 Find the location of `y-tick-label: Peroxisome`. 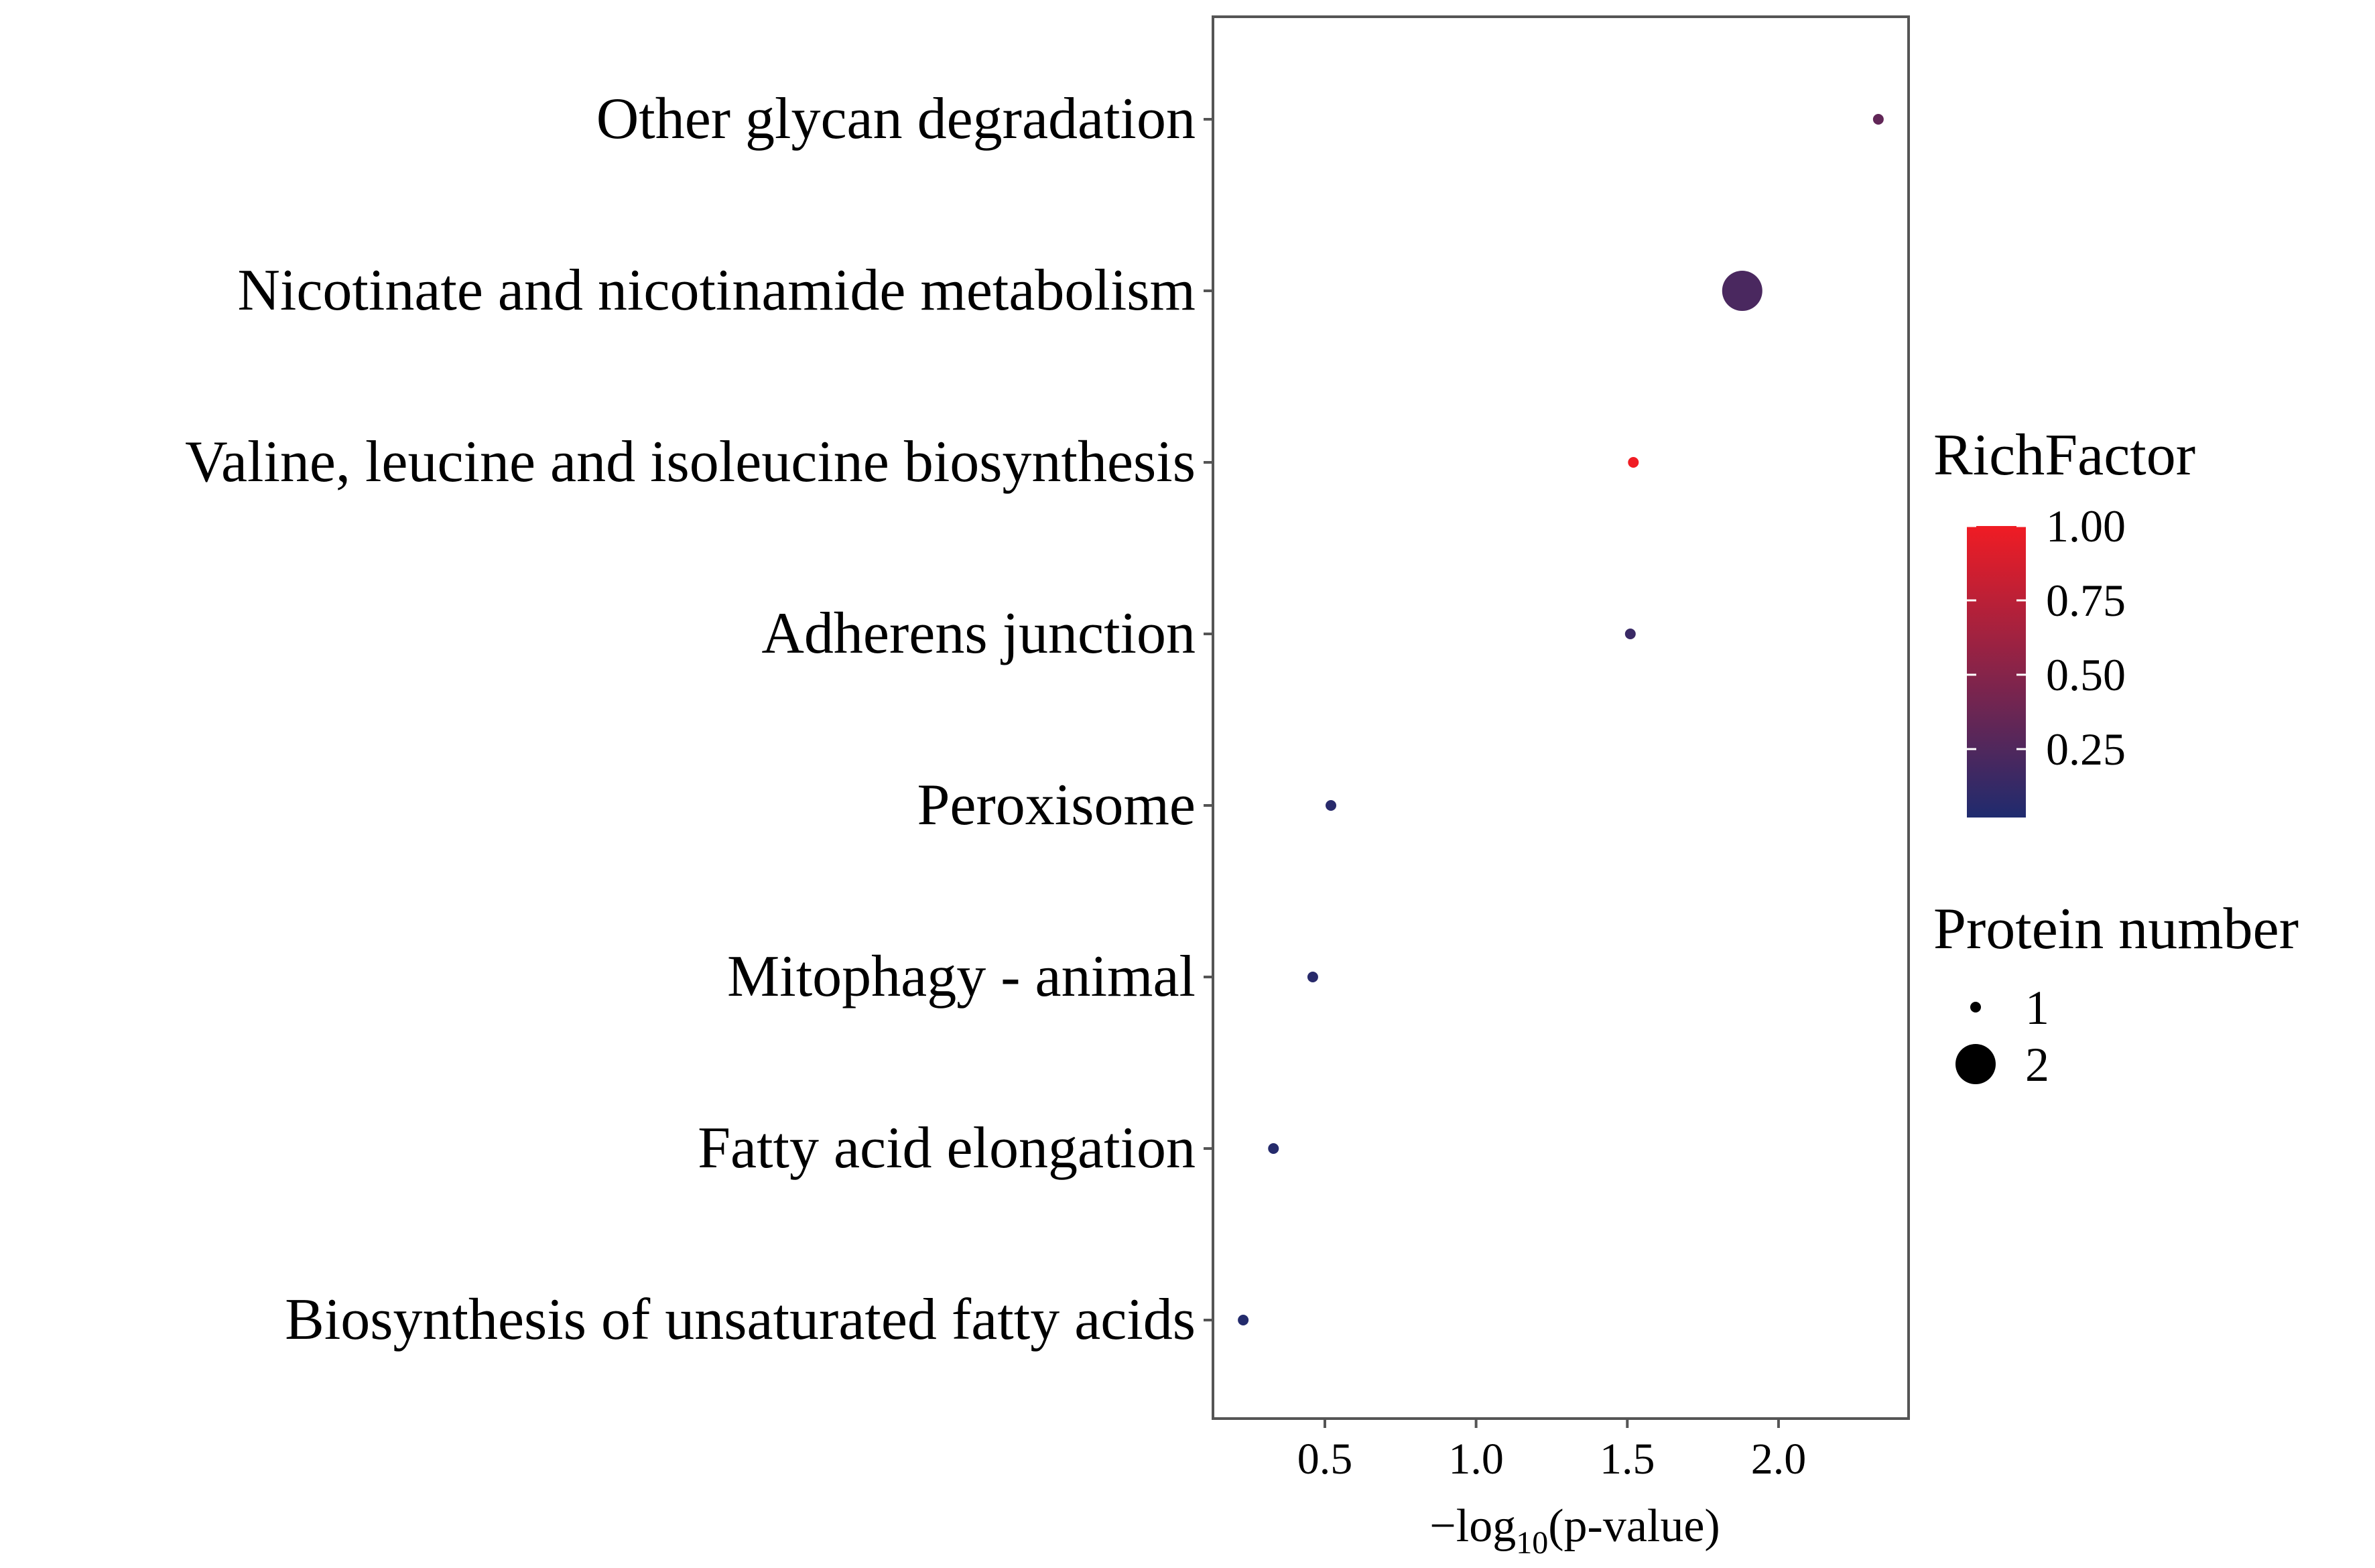

y-tick-label: Peroxisome is located at coordinates (1056, 805).